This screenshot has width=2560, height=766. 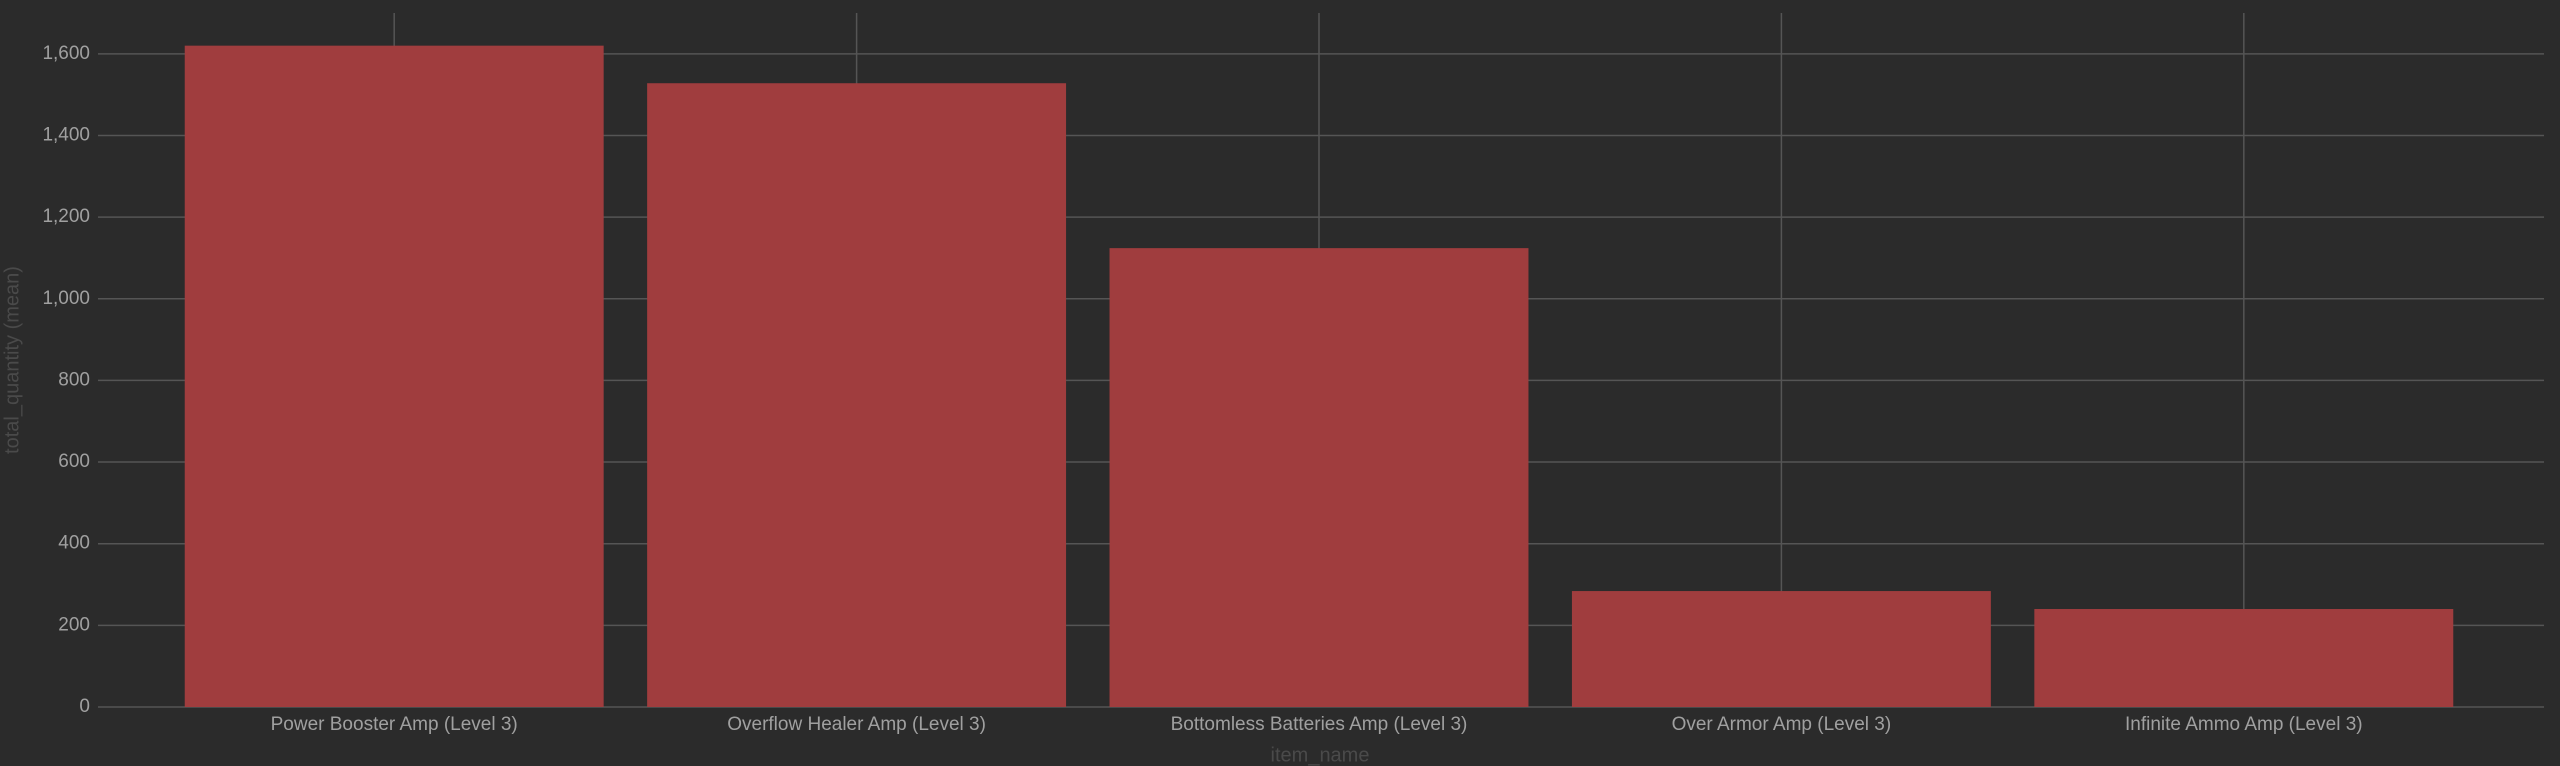 I want to click on y-tick-label: 800, so click(x=74, y=379).